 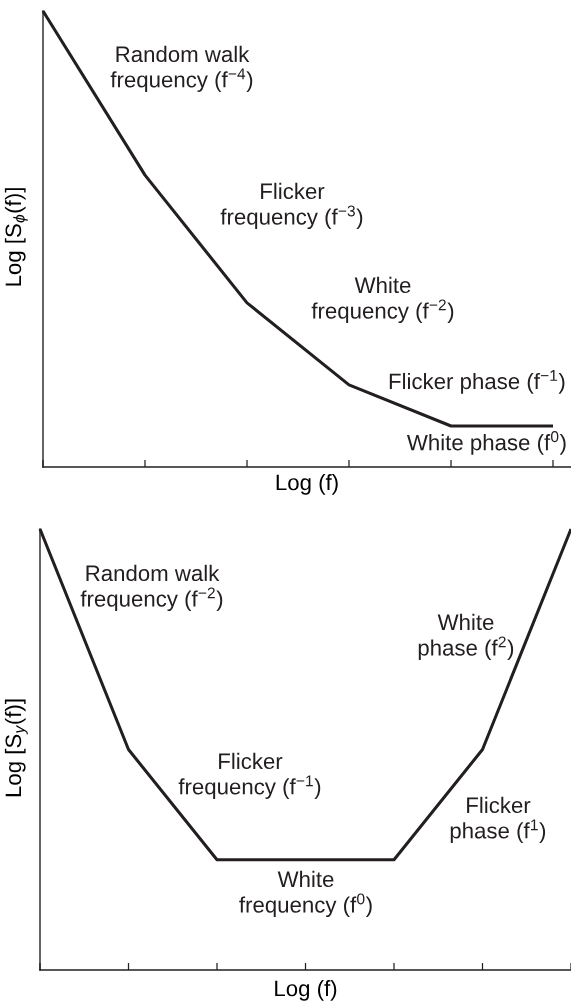 I want to click on annotation: White phase (f$^{0}$), so click(x=486, y=443).